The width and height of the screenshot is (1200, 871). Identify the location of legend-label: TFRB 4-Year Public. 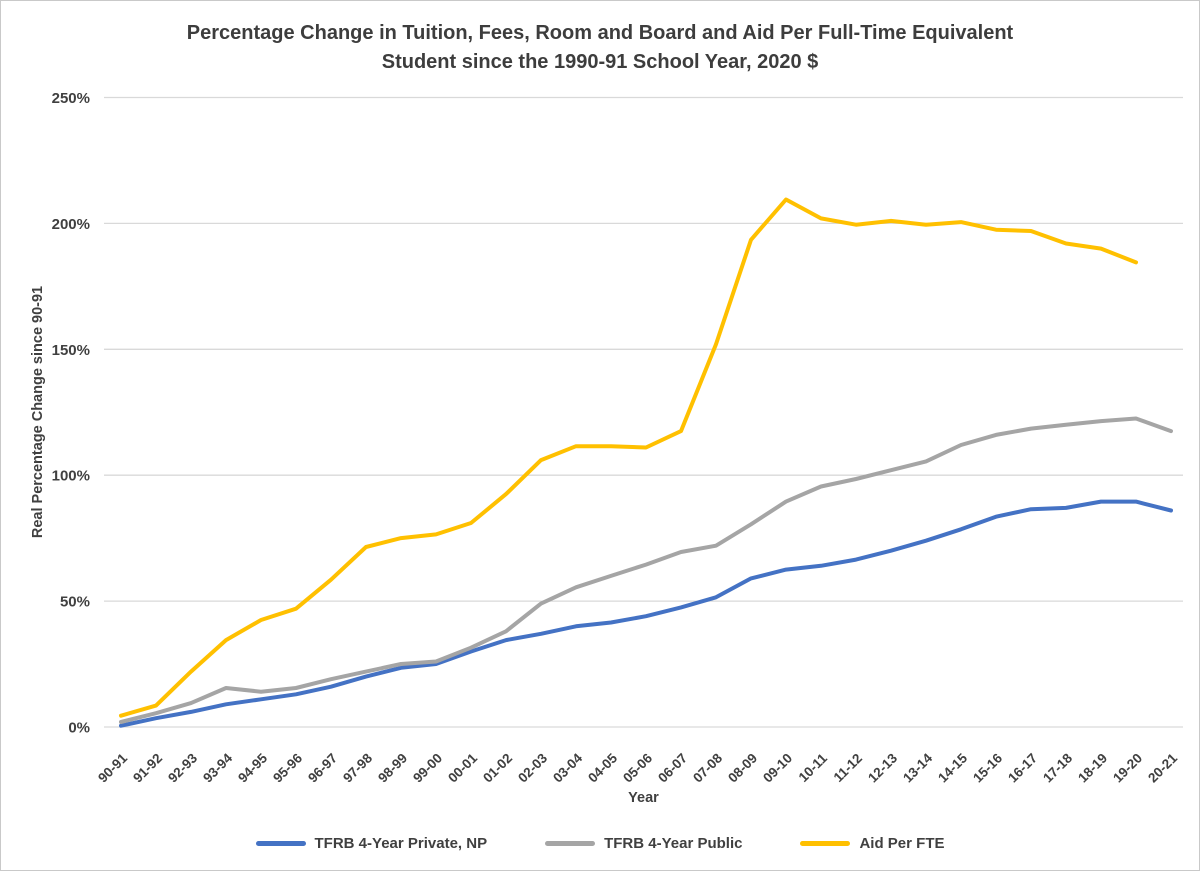
(673, 843).